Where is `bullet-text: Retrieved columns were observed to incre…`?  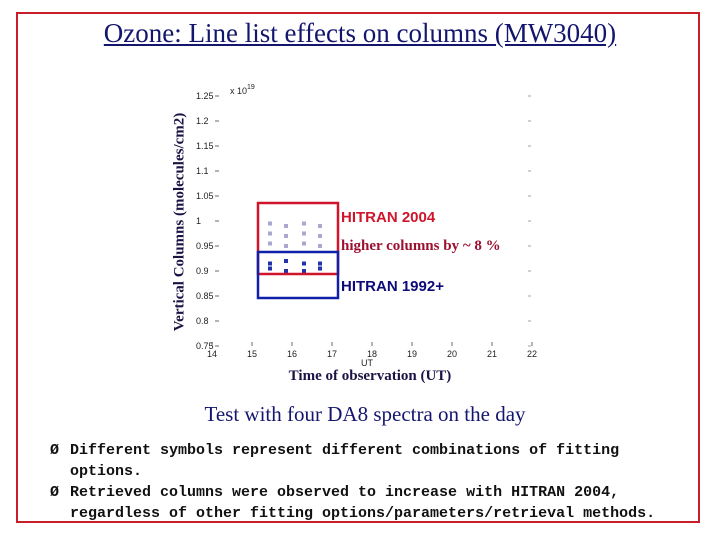 bullet-text: Retrieved columns were observed to incre… is located at coordinates (345, 492).